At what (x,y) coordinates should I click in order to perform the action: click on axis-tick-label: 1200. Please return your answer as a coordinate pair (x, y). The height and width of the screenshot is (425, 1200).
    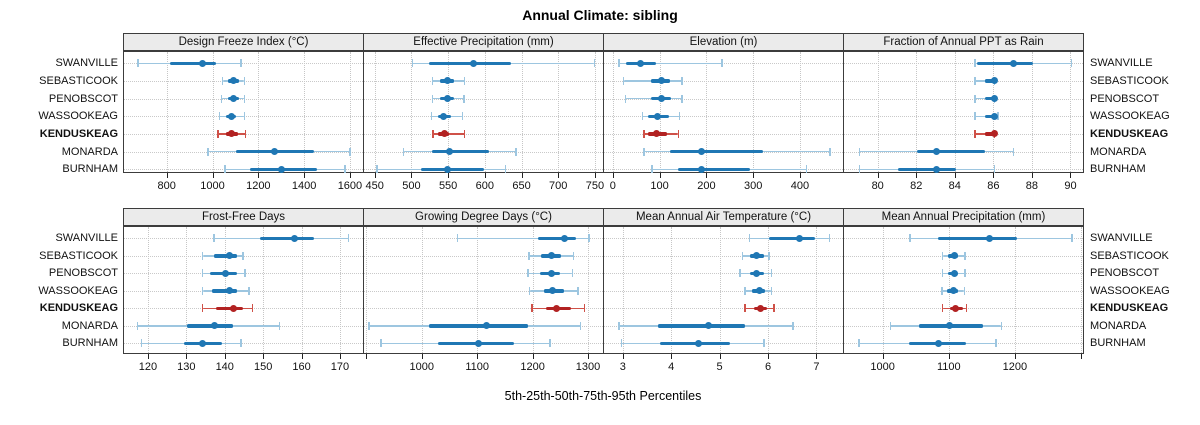
    Looking at the image, I should click on (258, 186).